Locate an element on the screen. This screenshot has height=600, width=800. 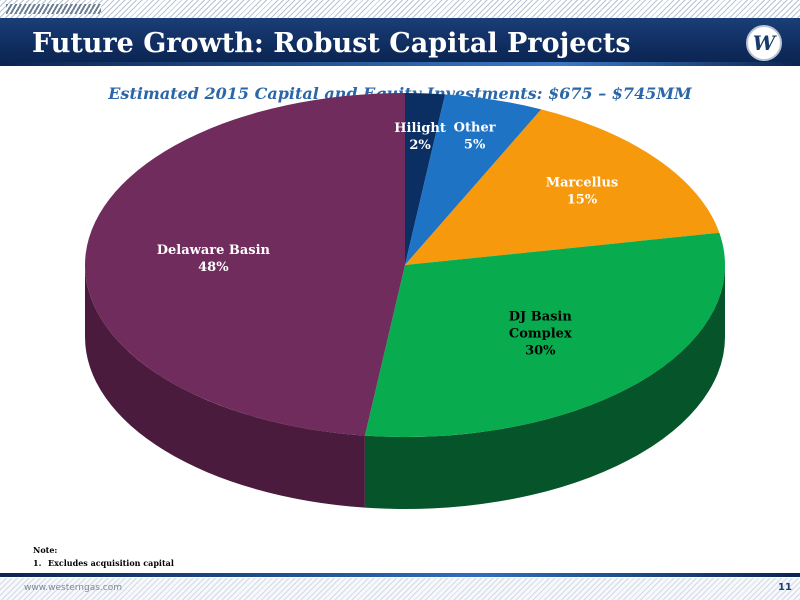
page-title: Future Growth: Robust Capital Projects is located at coordinates (331, 43).